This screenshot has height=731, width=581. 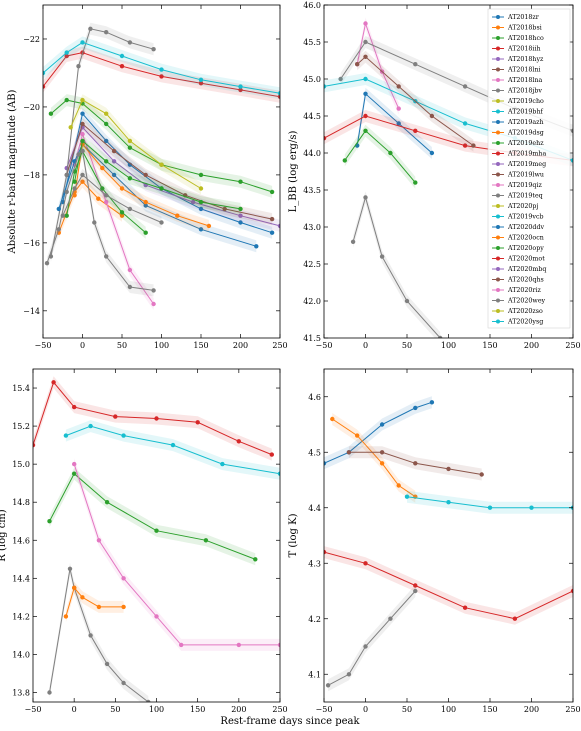 I want to click on y-axis-label: R (log cm), so click(x=4, y=535).